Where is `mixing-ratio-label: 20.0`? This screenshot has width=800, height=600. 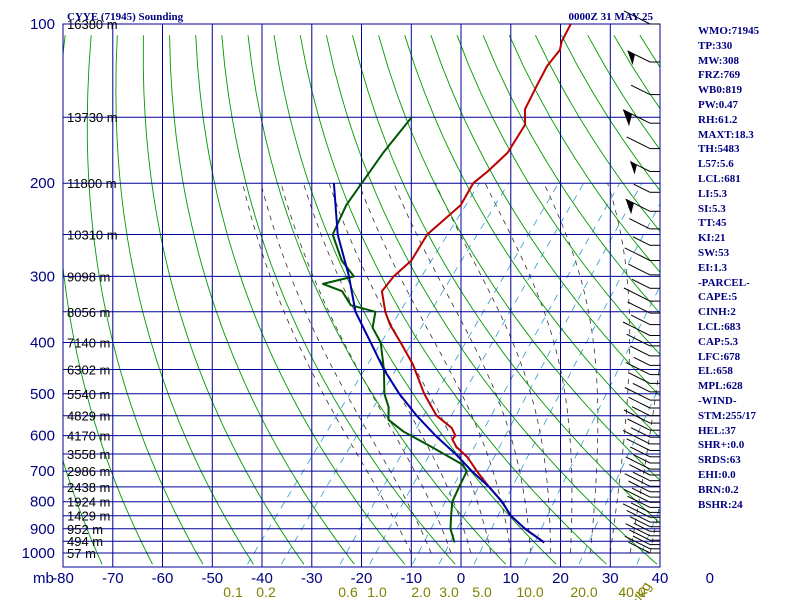 mixing-ratio-label: 20.0 is located at coordinates (583, 592).